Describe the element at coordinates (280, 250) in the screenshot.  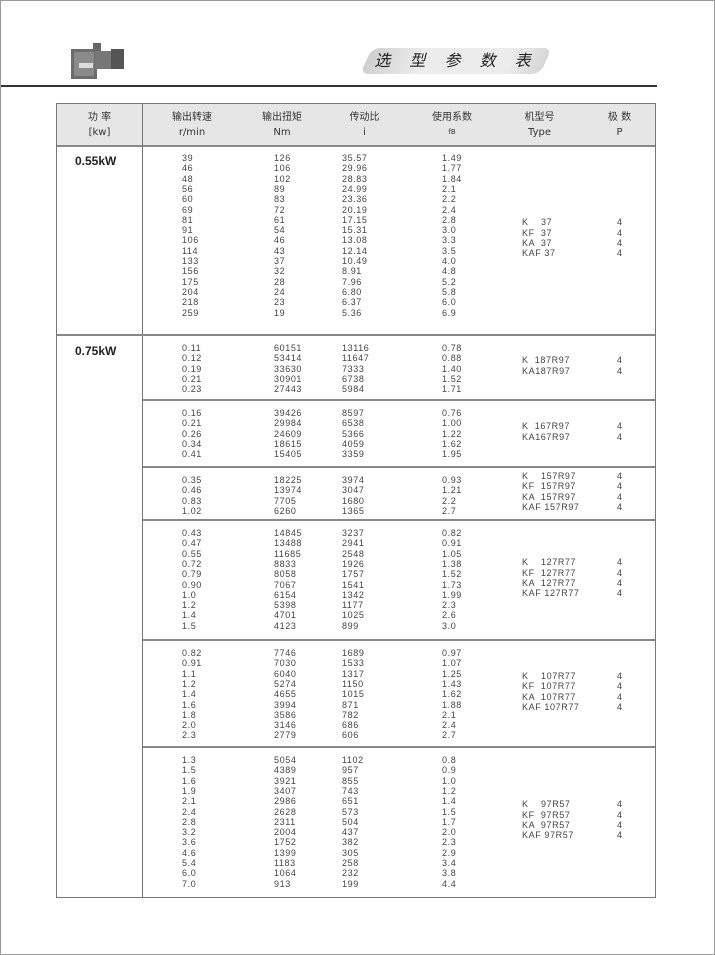
I see `cell-torque: 43` at that location.